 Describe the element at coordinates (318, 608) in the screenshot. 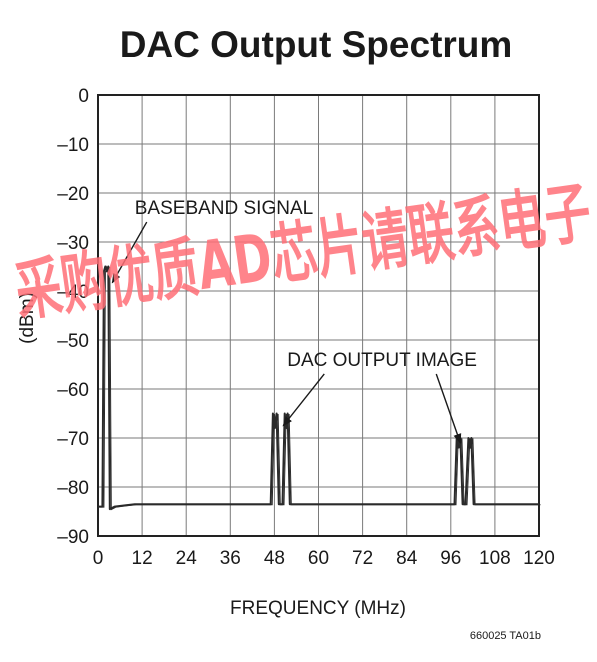

I see `x-axis-label: FREQUENCY (MHz)` at that location.